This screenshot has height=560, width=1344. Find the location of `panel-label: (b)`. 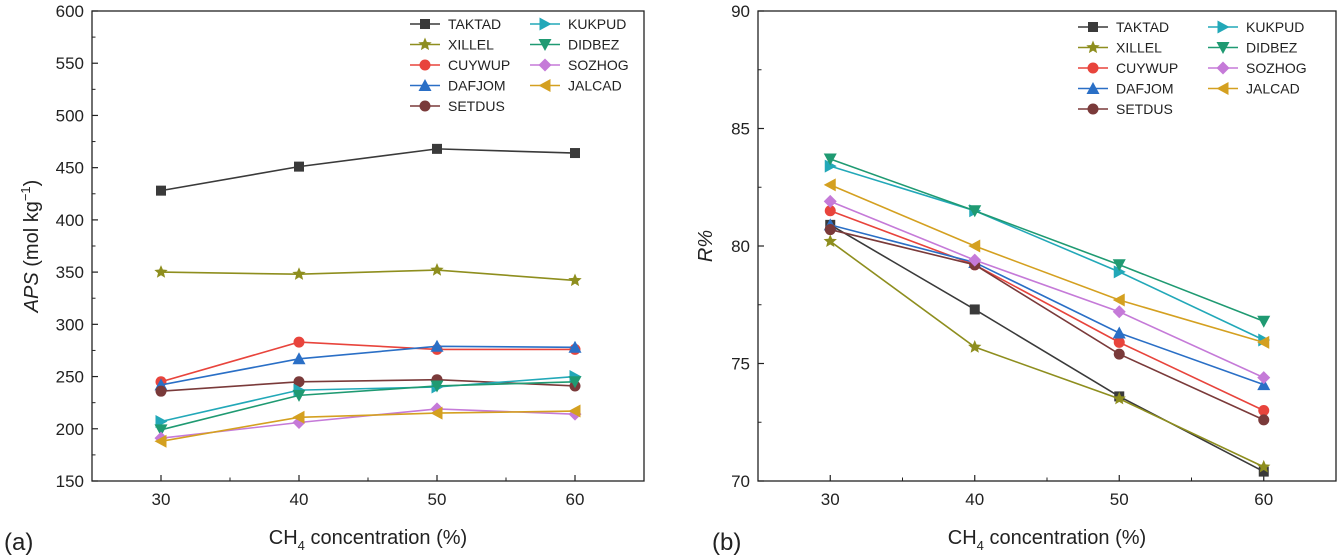

panel-label: (b) is located at coordinates (726, 542).